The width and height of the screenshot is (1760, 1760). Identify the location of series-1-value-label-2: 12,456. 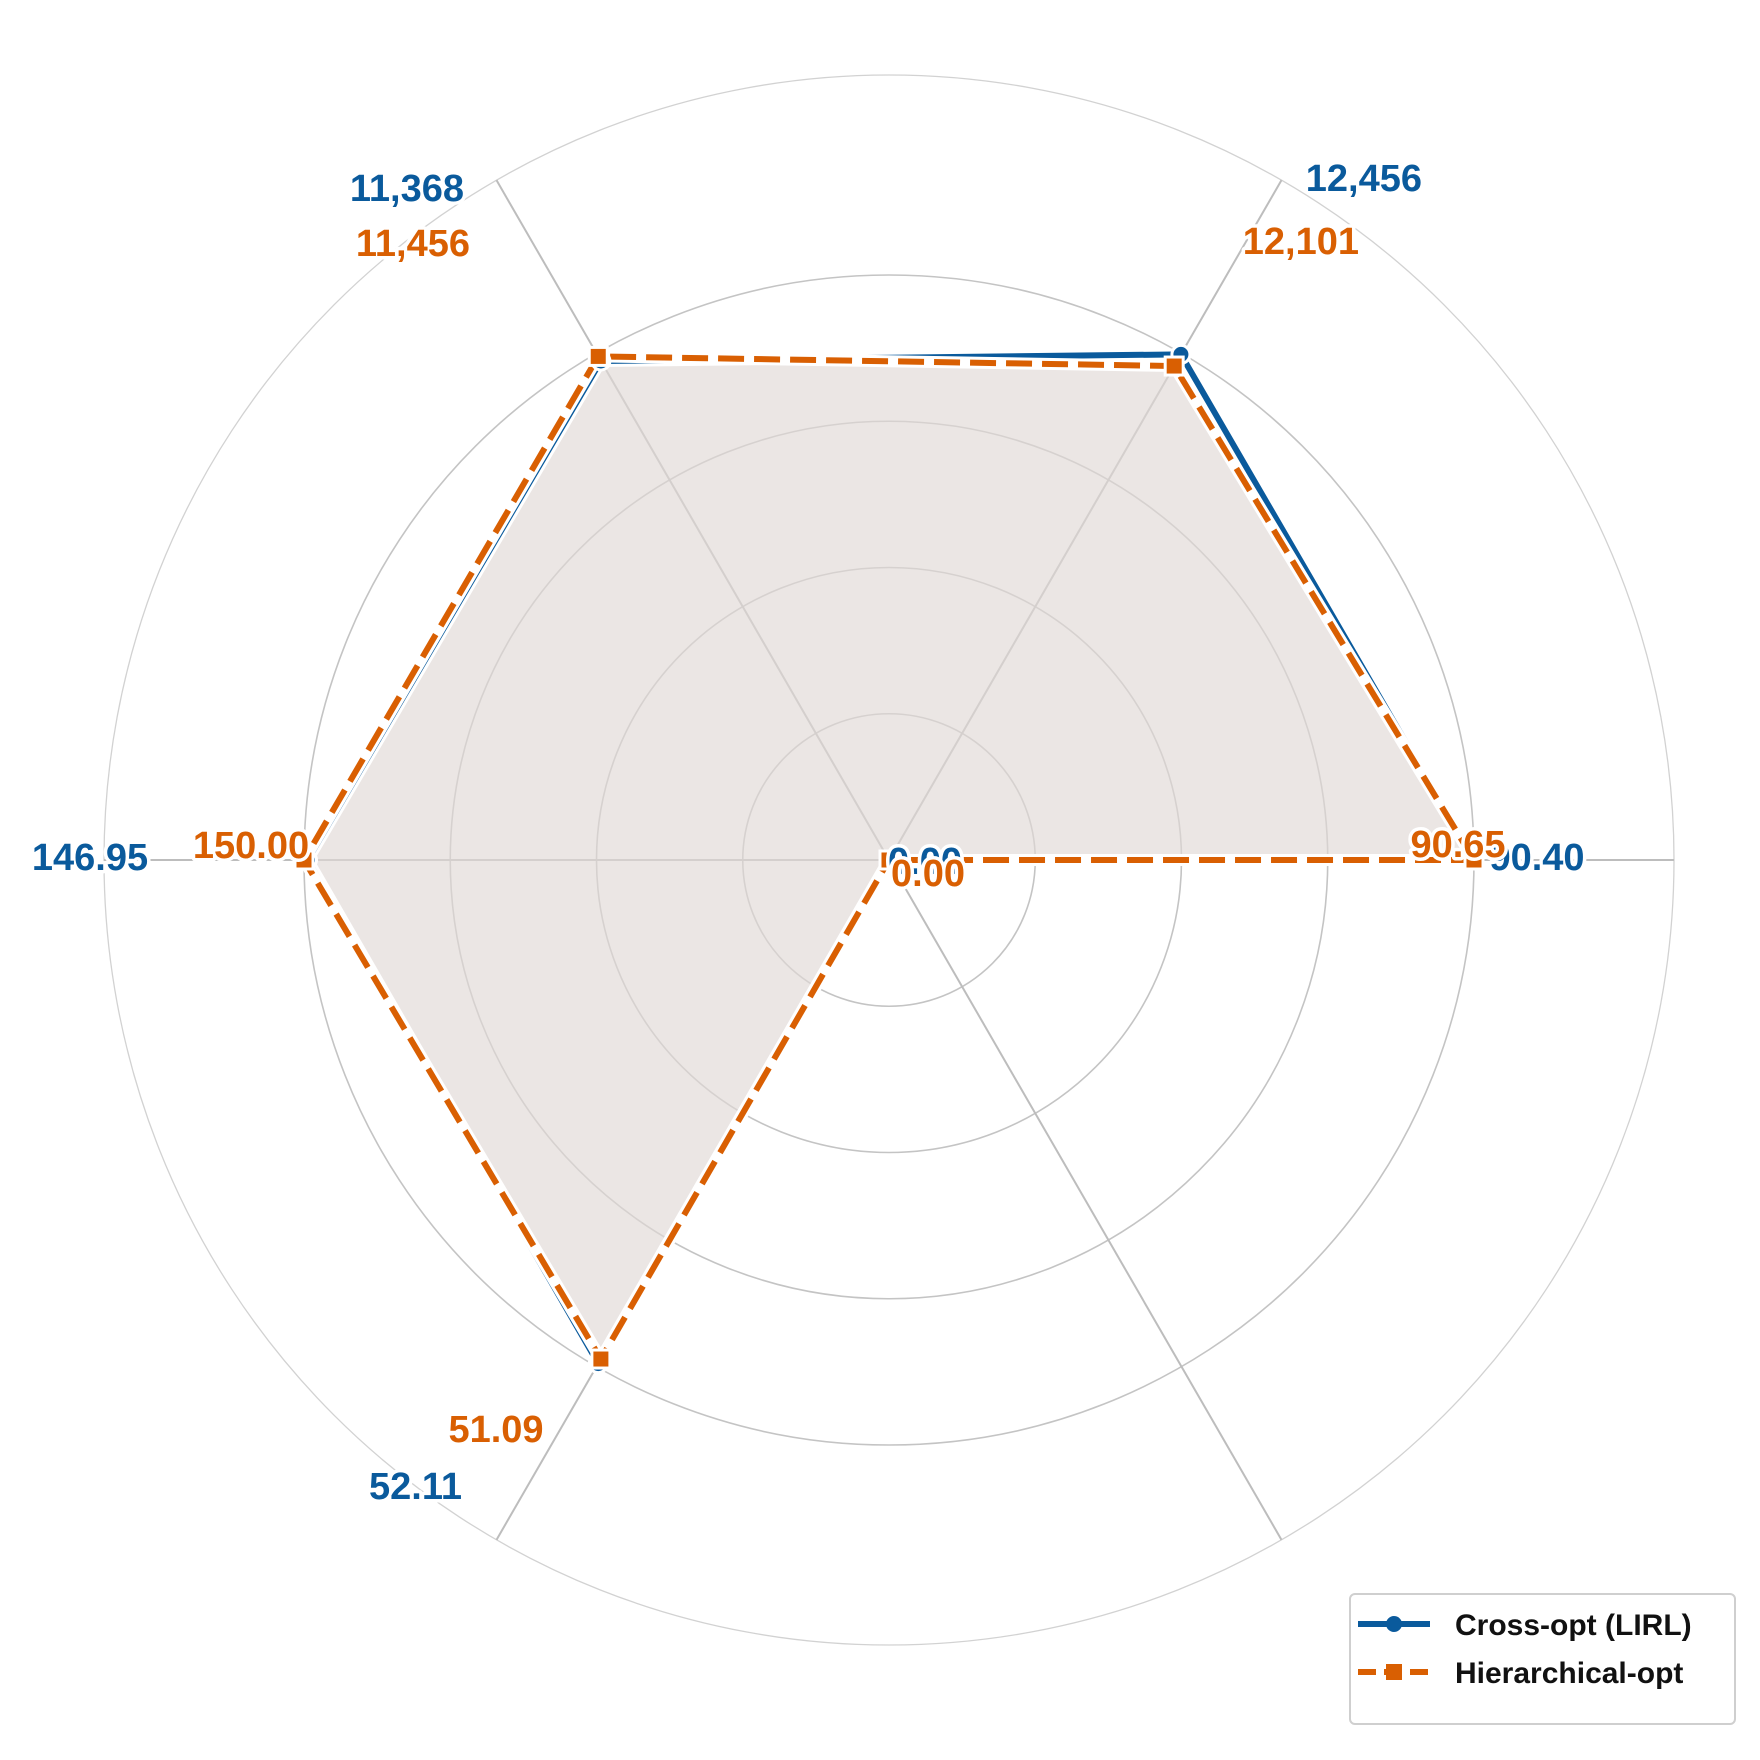
(1364, 179).